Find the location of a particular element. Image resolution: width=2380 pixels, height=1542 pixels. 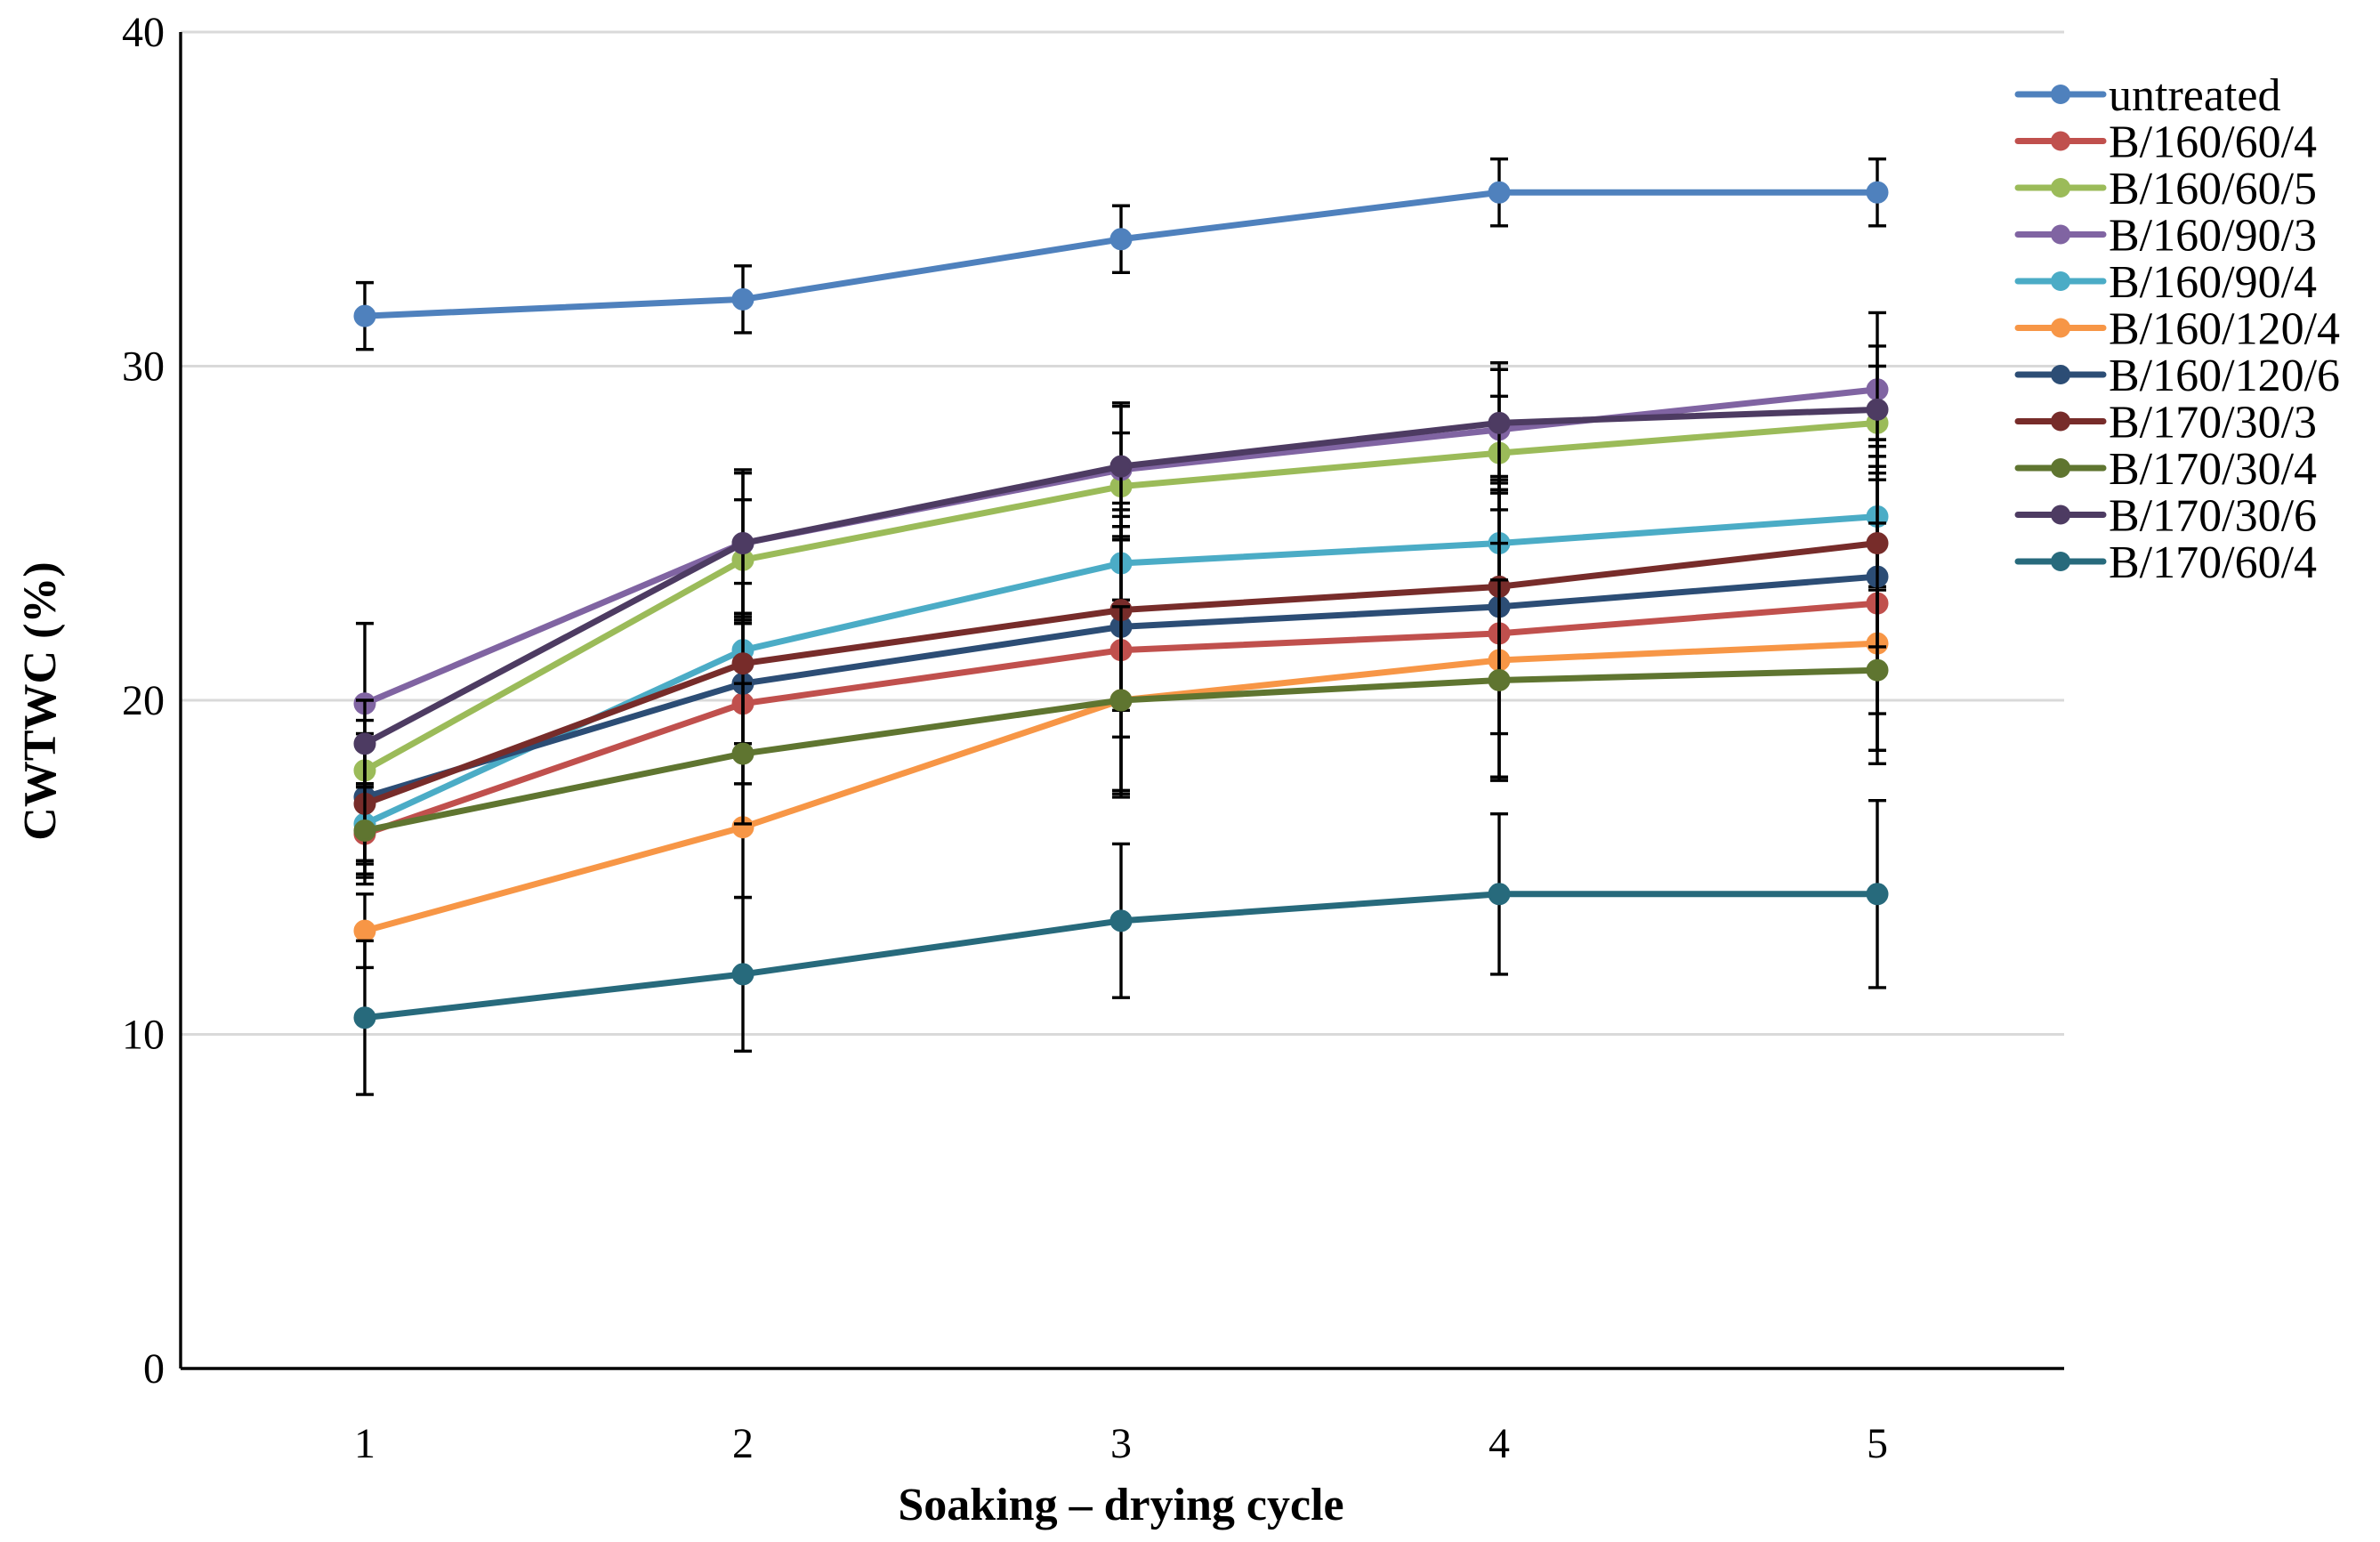

x-tick-label: 1 is located at coordinates (364, 1443).